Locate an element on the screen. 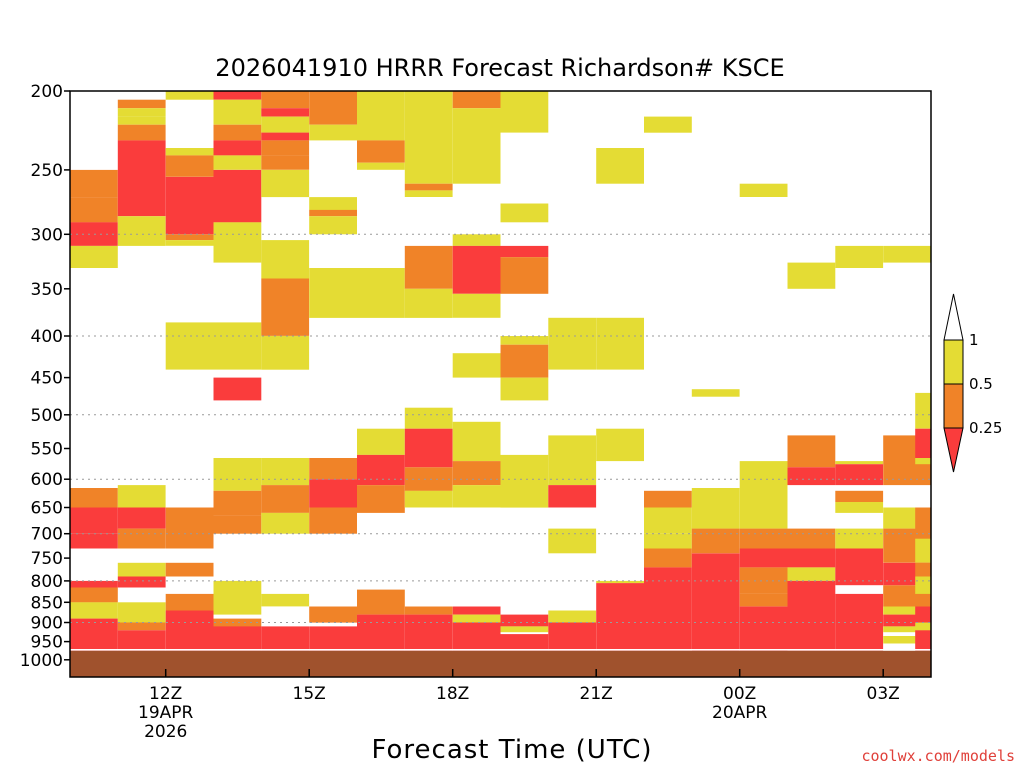 Image resolution: width=1024 pixels, height=768 pixels. x-tick-label: 19APR is located at coordinates (166, 713).